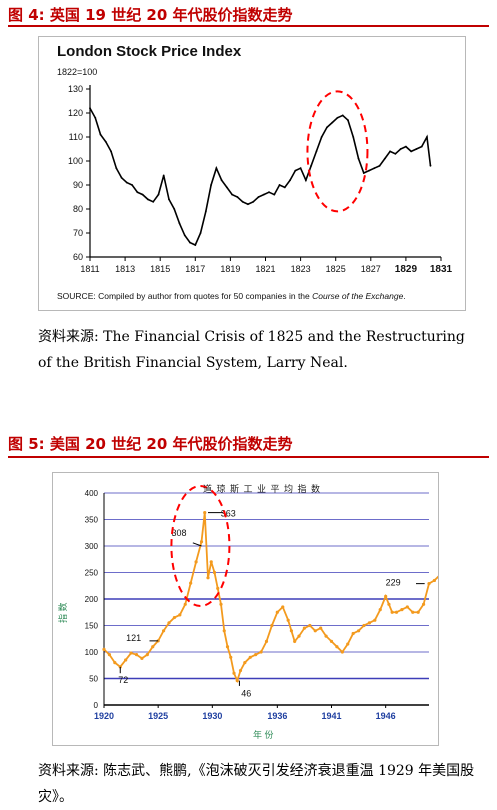 Image resolution: width=497 pixels, height=810 pixels. I want to click on value-label: 308, so click(179, 533).